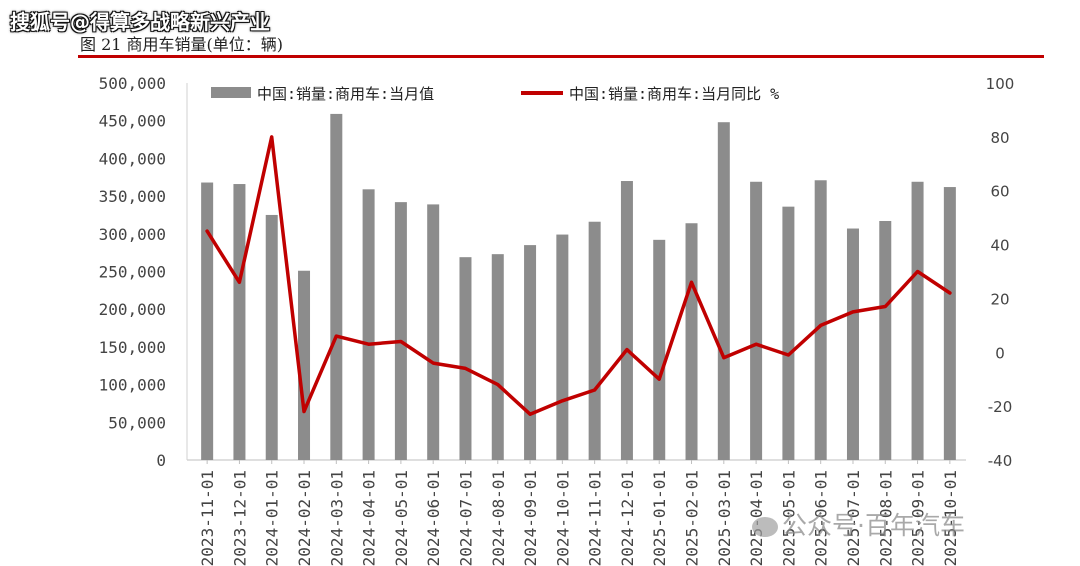  What do you see at coordinates (1000, 84) in the screenshot?
I see `y-right-tick-label: 100` at bounding box center [1000, 84].